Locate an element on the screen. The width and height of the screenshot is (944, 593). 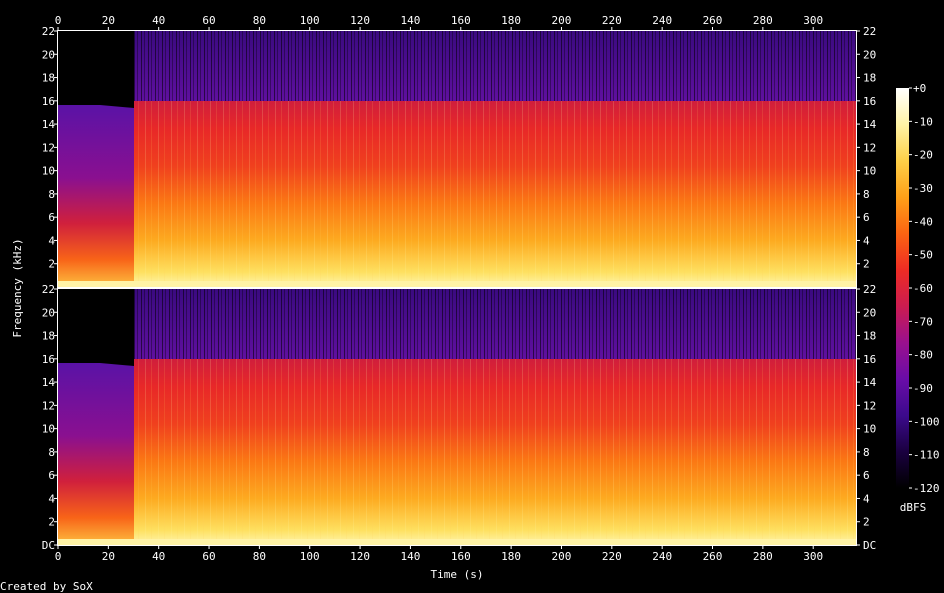
credit-text: Created by SoX is located at coordinates (46, 586).